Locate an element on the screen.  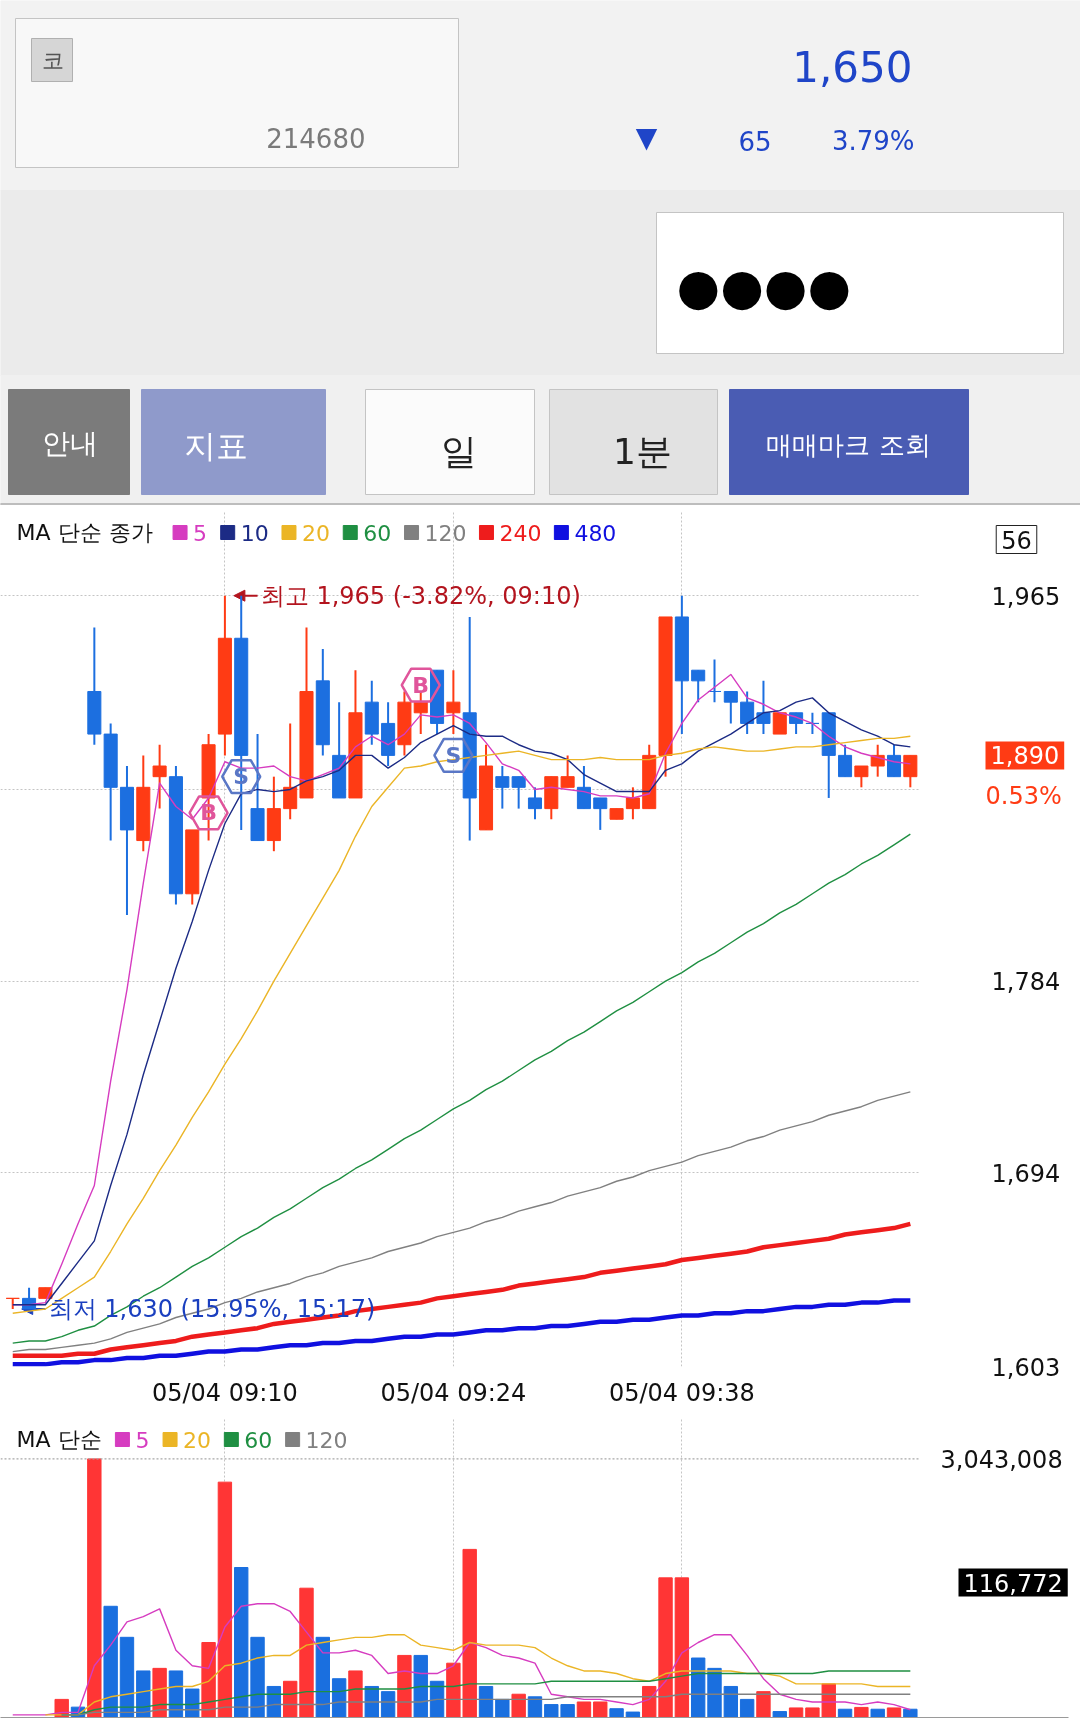
text: 매매마크 조회 is located at coordinates (848, 444).